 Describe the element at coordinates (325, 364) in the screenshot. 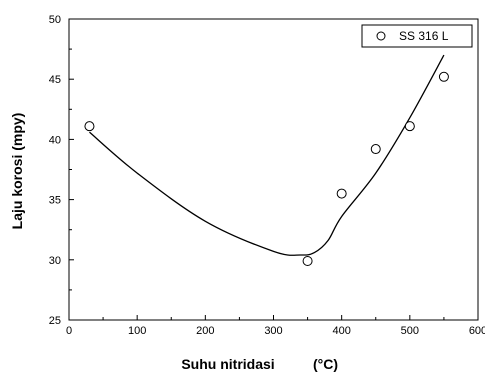

I see `x-axis-title-unit: (°C)` at that location.